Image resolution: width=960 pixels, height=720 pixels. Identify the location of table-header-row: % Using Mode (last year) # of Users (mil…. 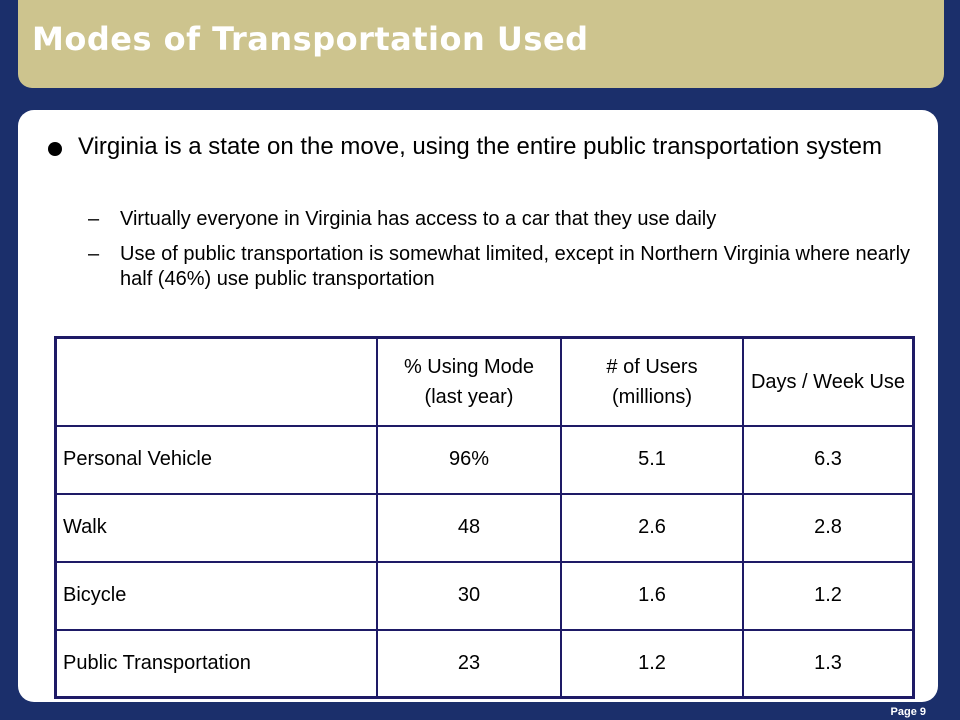
(484, 381).